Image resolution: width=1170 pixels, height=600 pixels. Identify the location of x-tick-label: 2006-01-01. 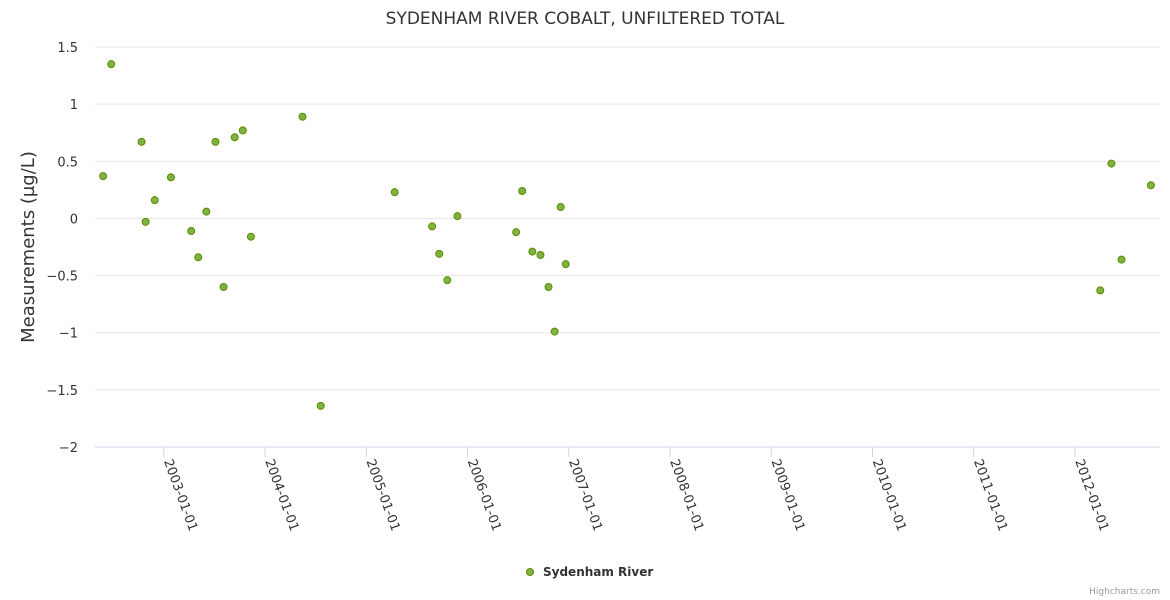
(484, 495).